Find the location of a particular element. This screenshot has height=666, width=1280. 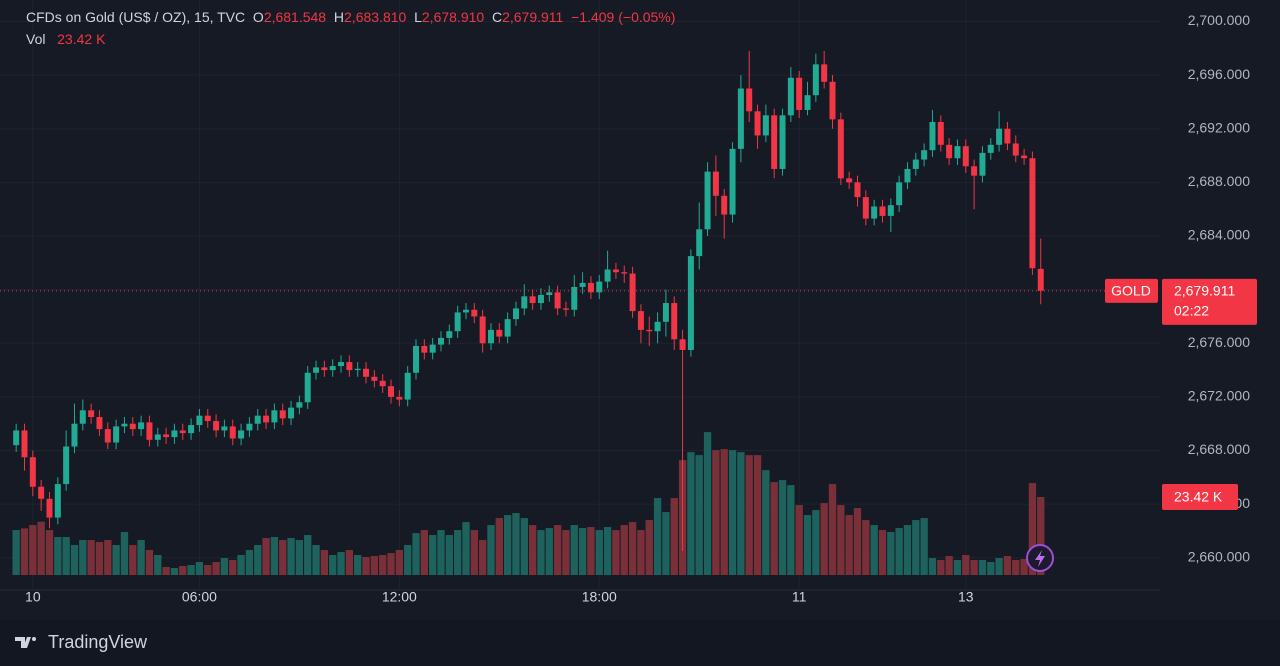

logo-dot is located at coordinates (34, 639).